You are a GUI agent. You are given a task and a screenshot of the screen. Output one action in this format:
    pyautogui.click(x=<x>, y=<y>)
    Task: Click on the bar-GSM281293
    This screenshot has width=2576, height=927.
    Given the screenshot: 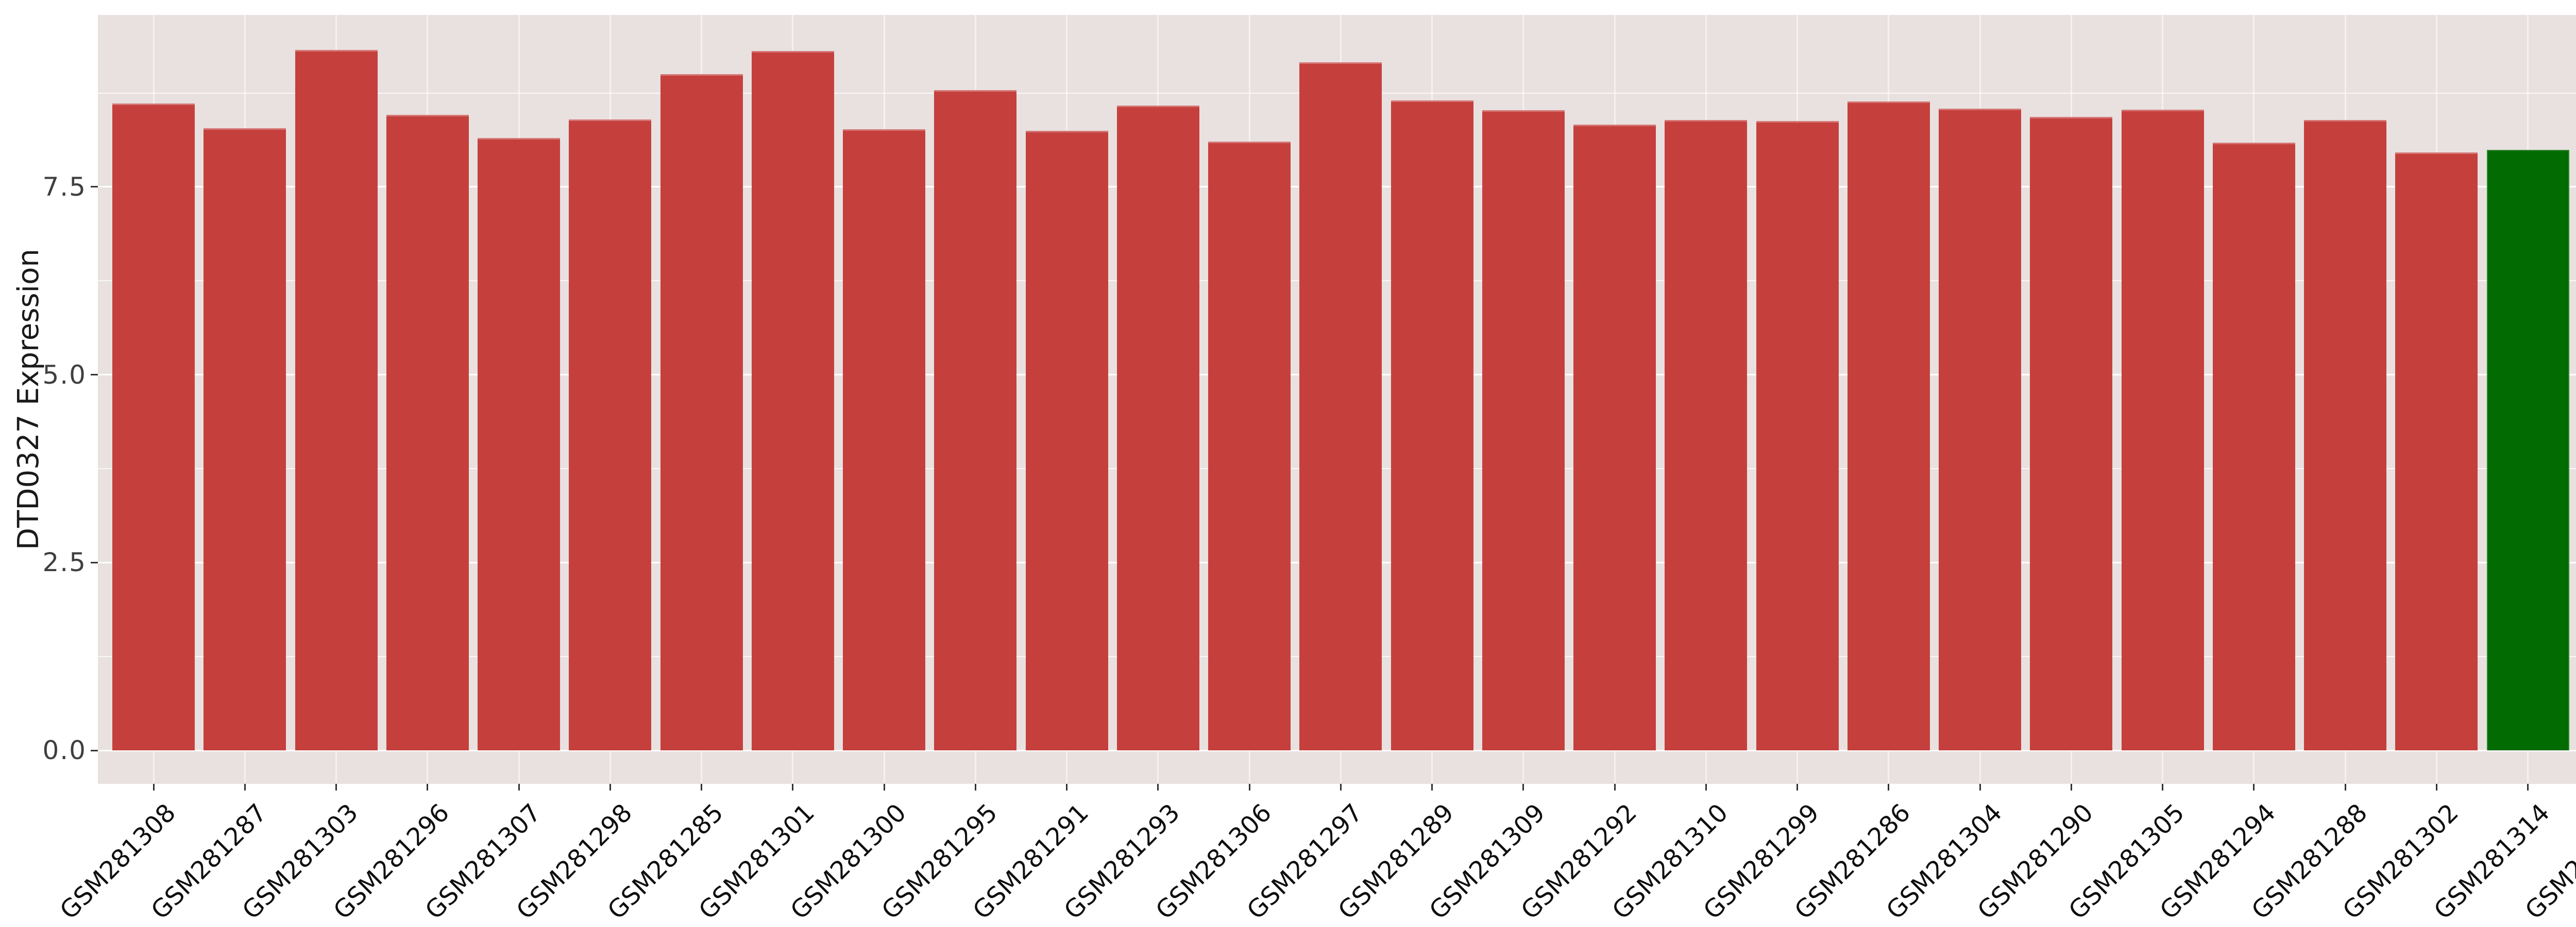 What is the action you would take?
    pyautogui.click(x=1157, y=428)
    